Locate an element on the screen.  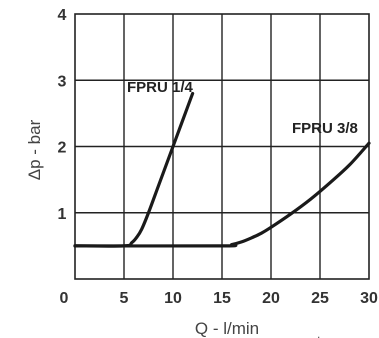
x-axis-label: Q - l/min is located at coordinates (227, 328).